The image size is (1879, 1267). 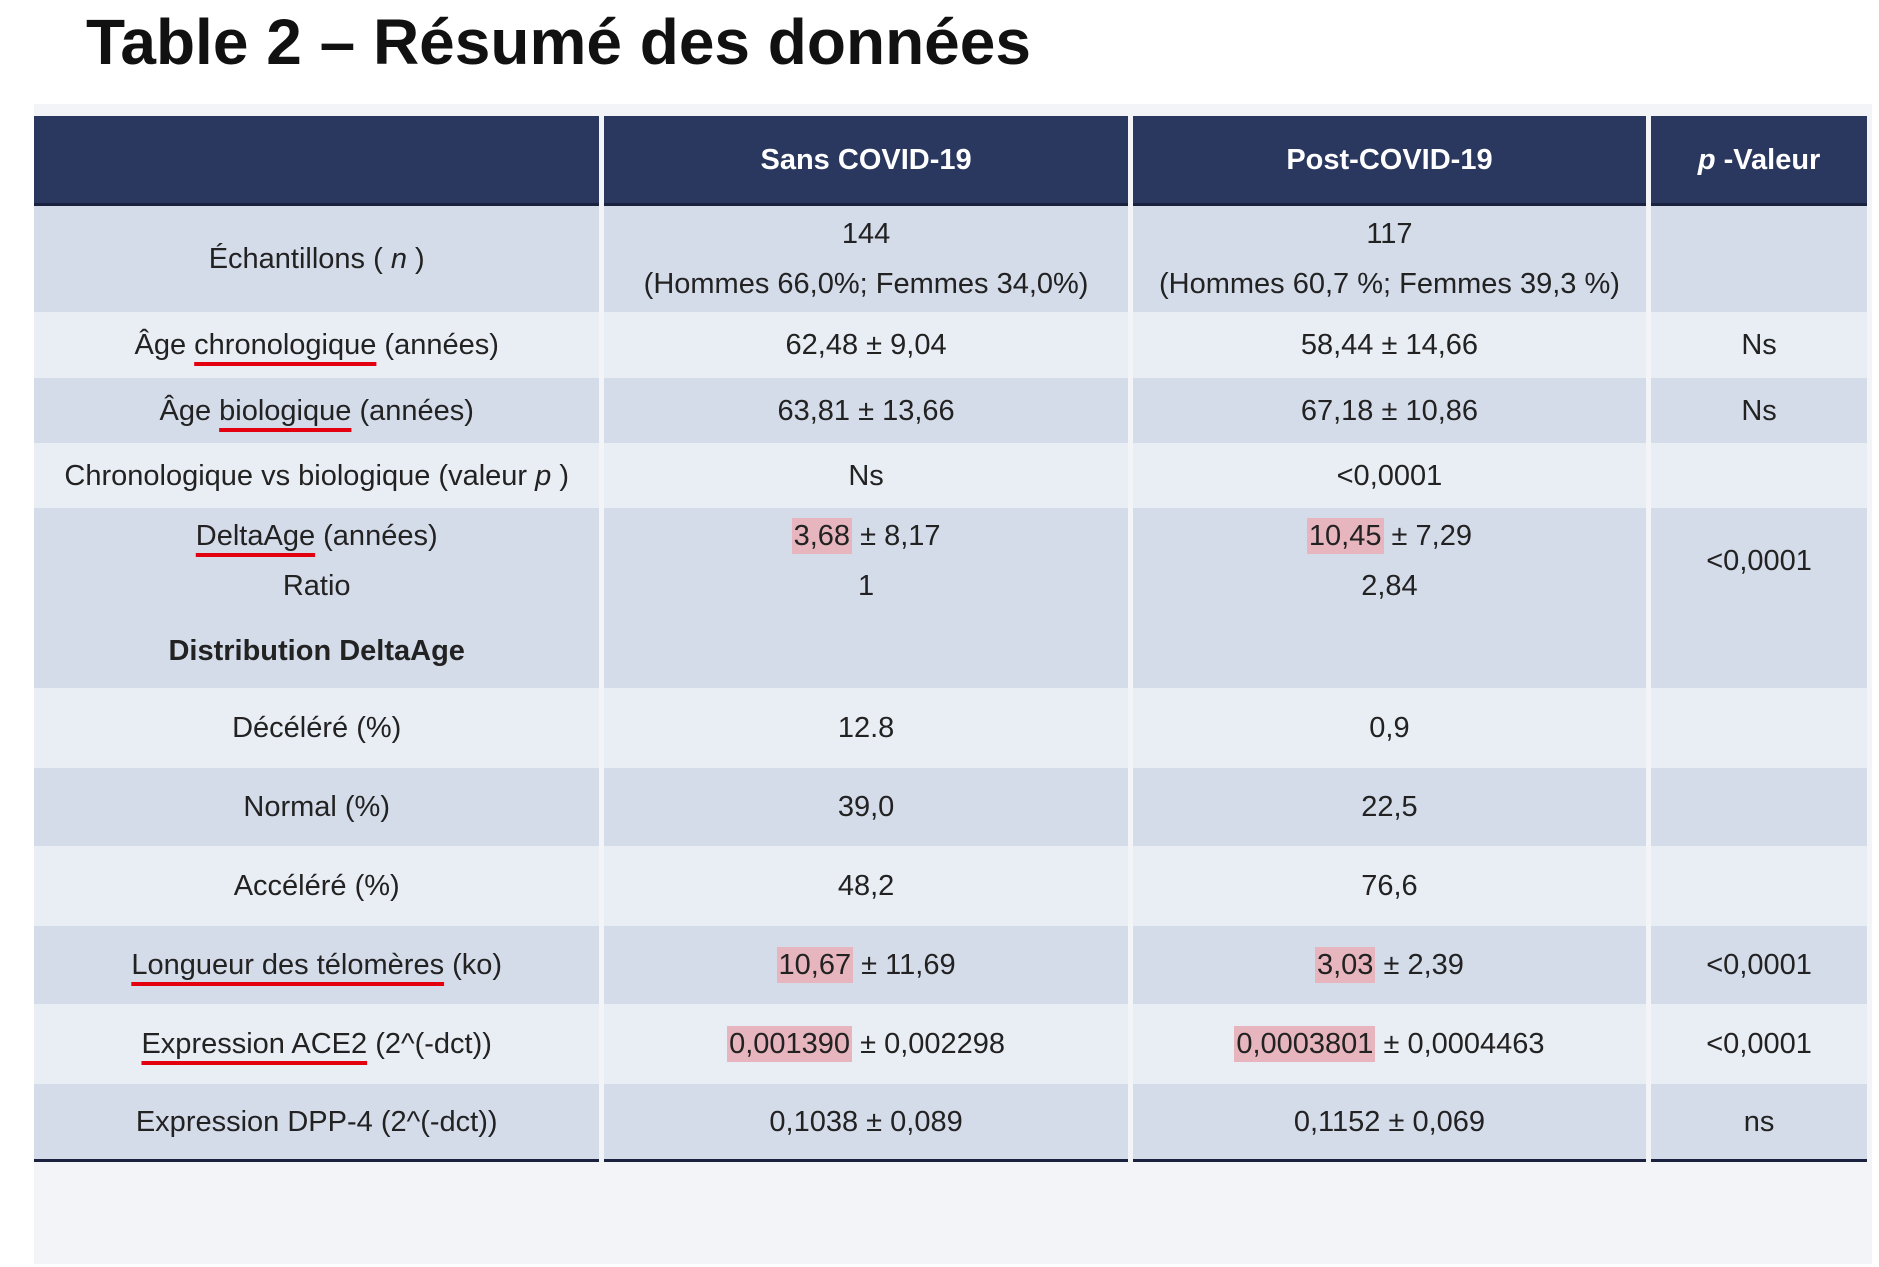 I want to click on highlighted-value: 0,0003801, so click(x=1305, y=1044).